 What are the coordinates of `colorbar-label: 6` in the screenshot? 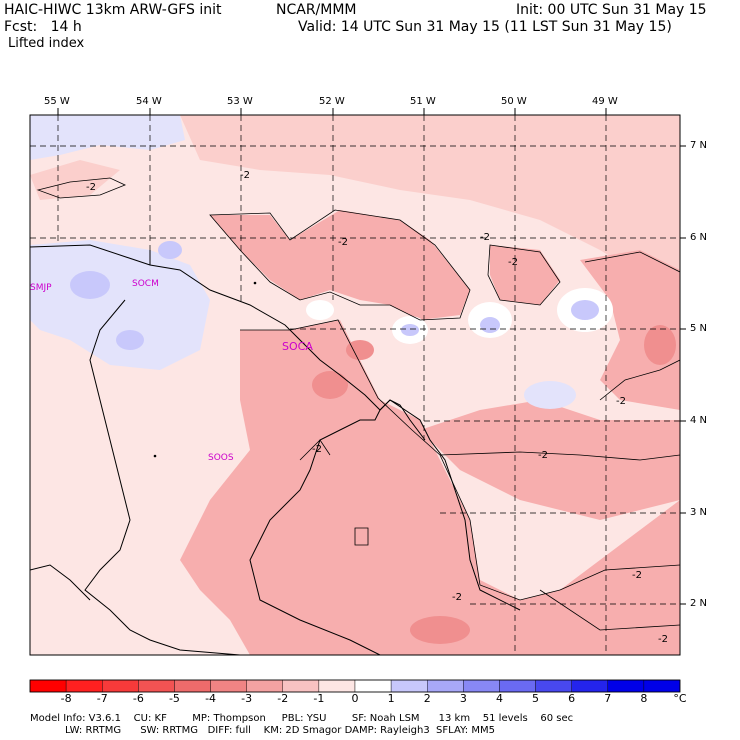 It's located at (572, 698).